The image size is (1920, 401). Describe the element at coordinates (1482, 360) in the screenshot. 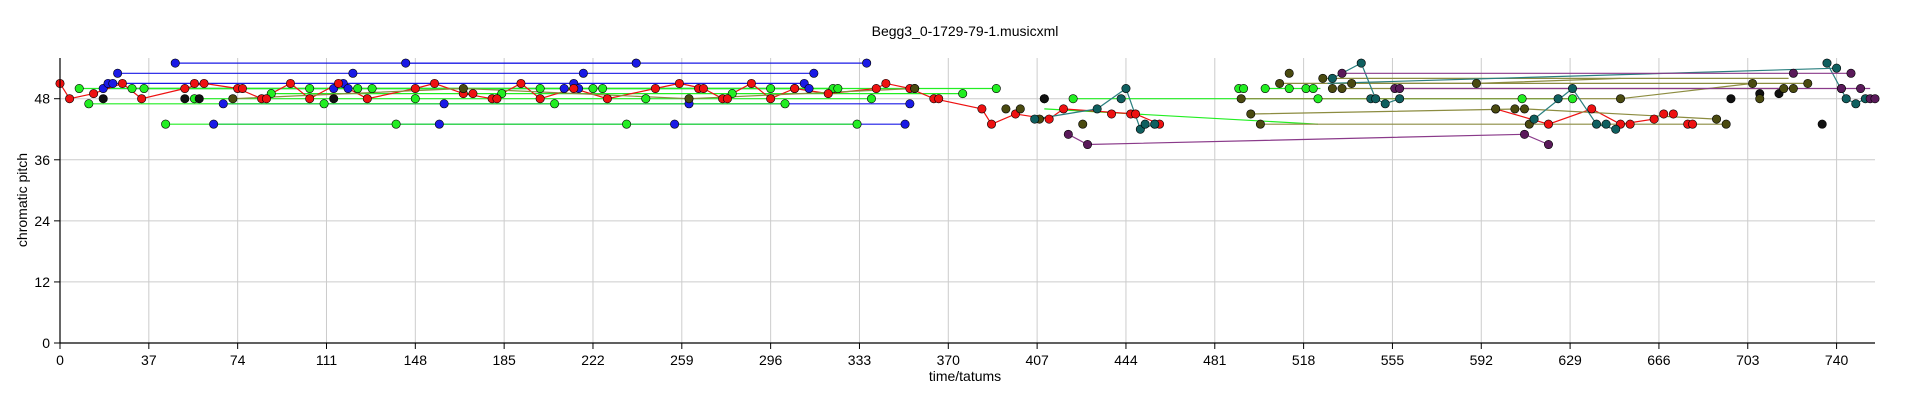

I see `x-tick-label: 592` at that location.